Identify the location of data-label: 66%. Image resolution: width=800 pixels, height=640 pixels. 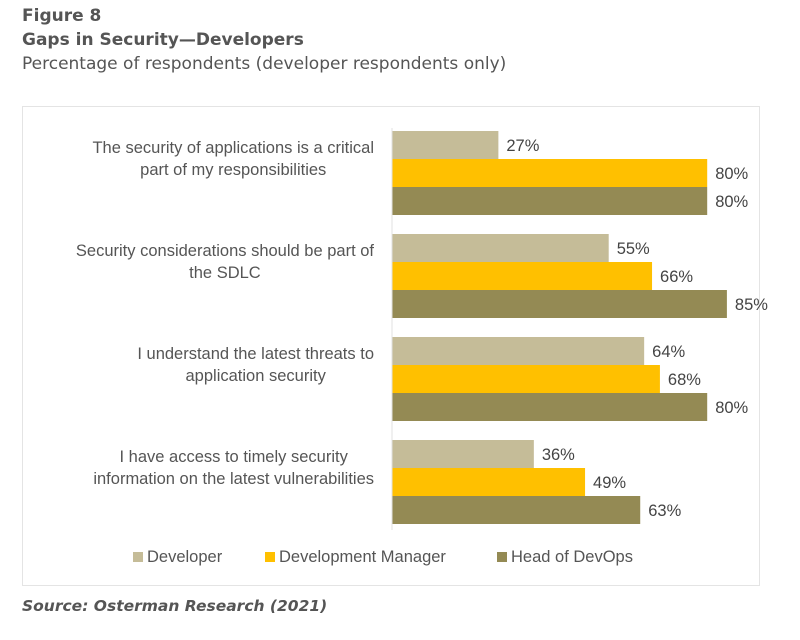
(676, 277).